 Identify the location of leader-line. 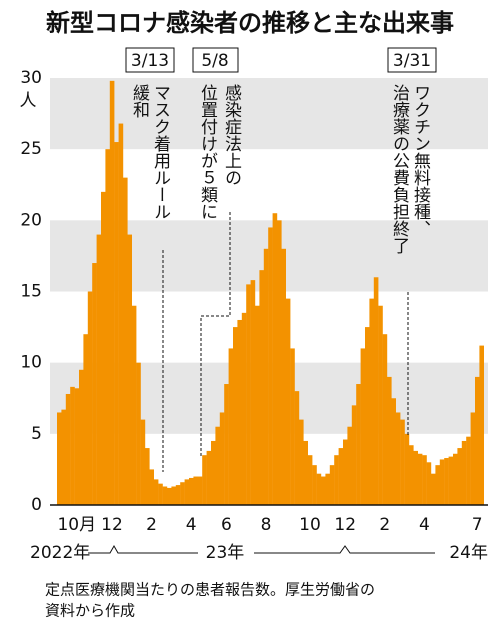
(215, 334).